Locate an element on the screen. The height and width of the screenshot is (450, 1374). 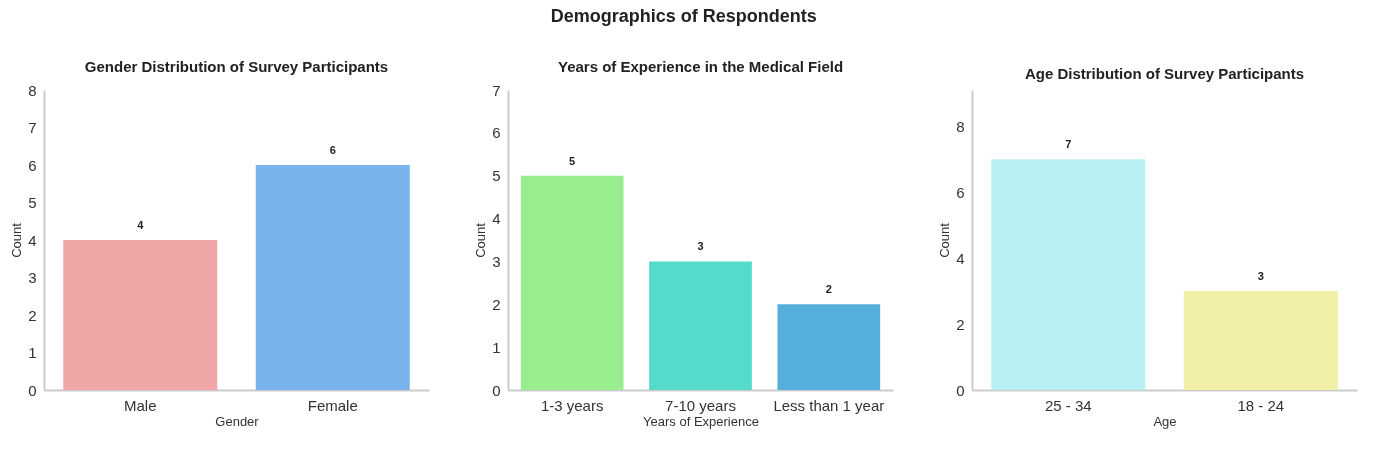
x-tick-label: 18 - 24 is located at coordinates (1261, 405).